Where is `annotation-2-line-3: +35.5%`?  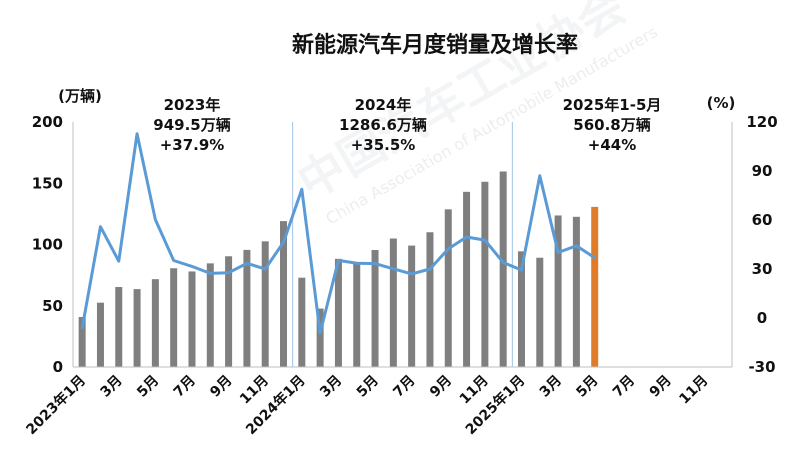
annotation-2-line-3: +35.5% is located at coordinates (383, 145).